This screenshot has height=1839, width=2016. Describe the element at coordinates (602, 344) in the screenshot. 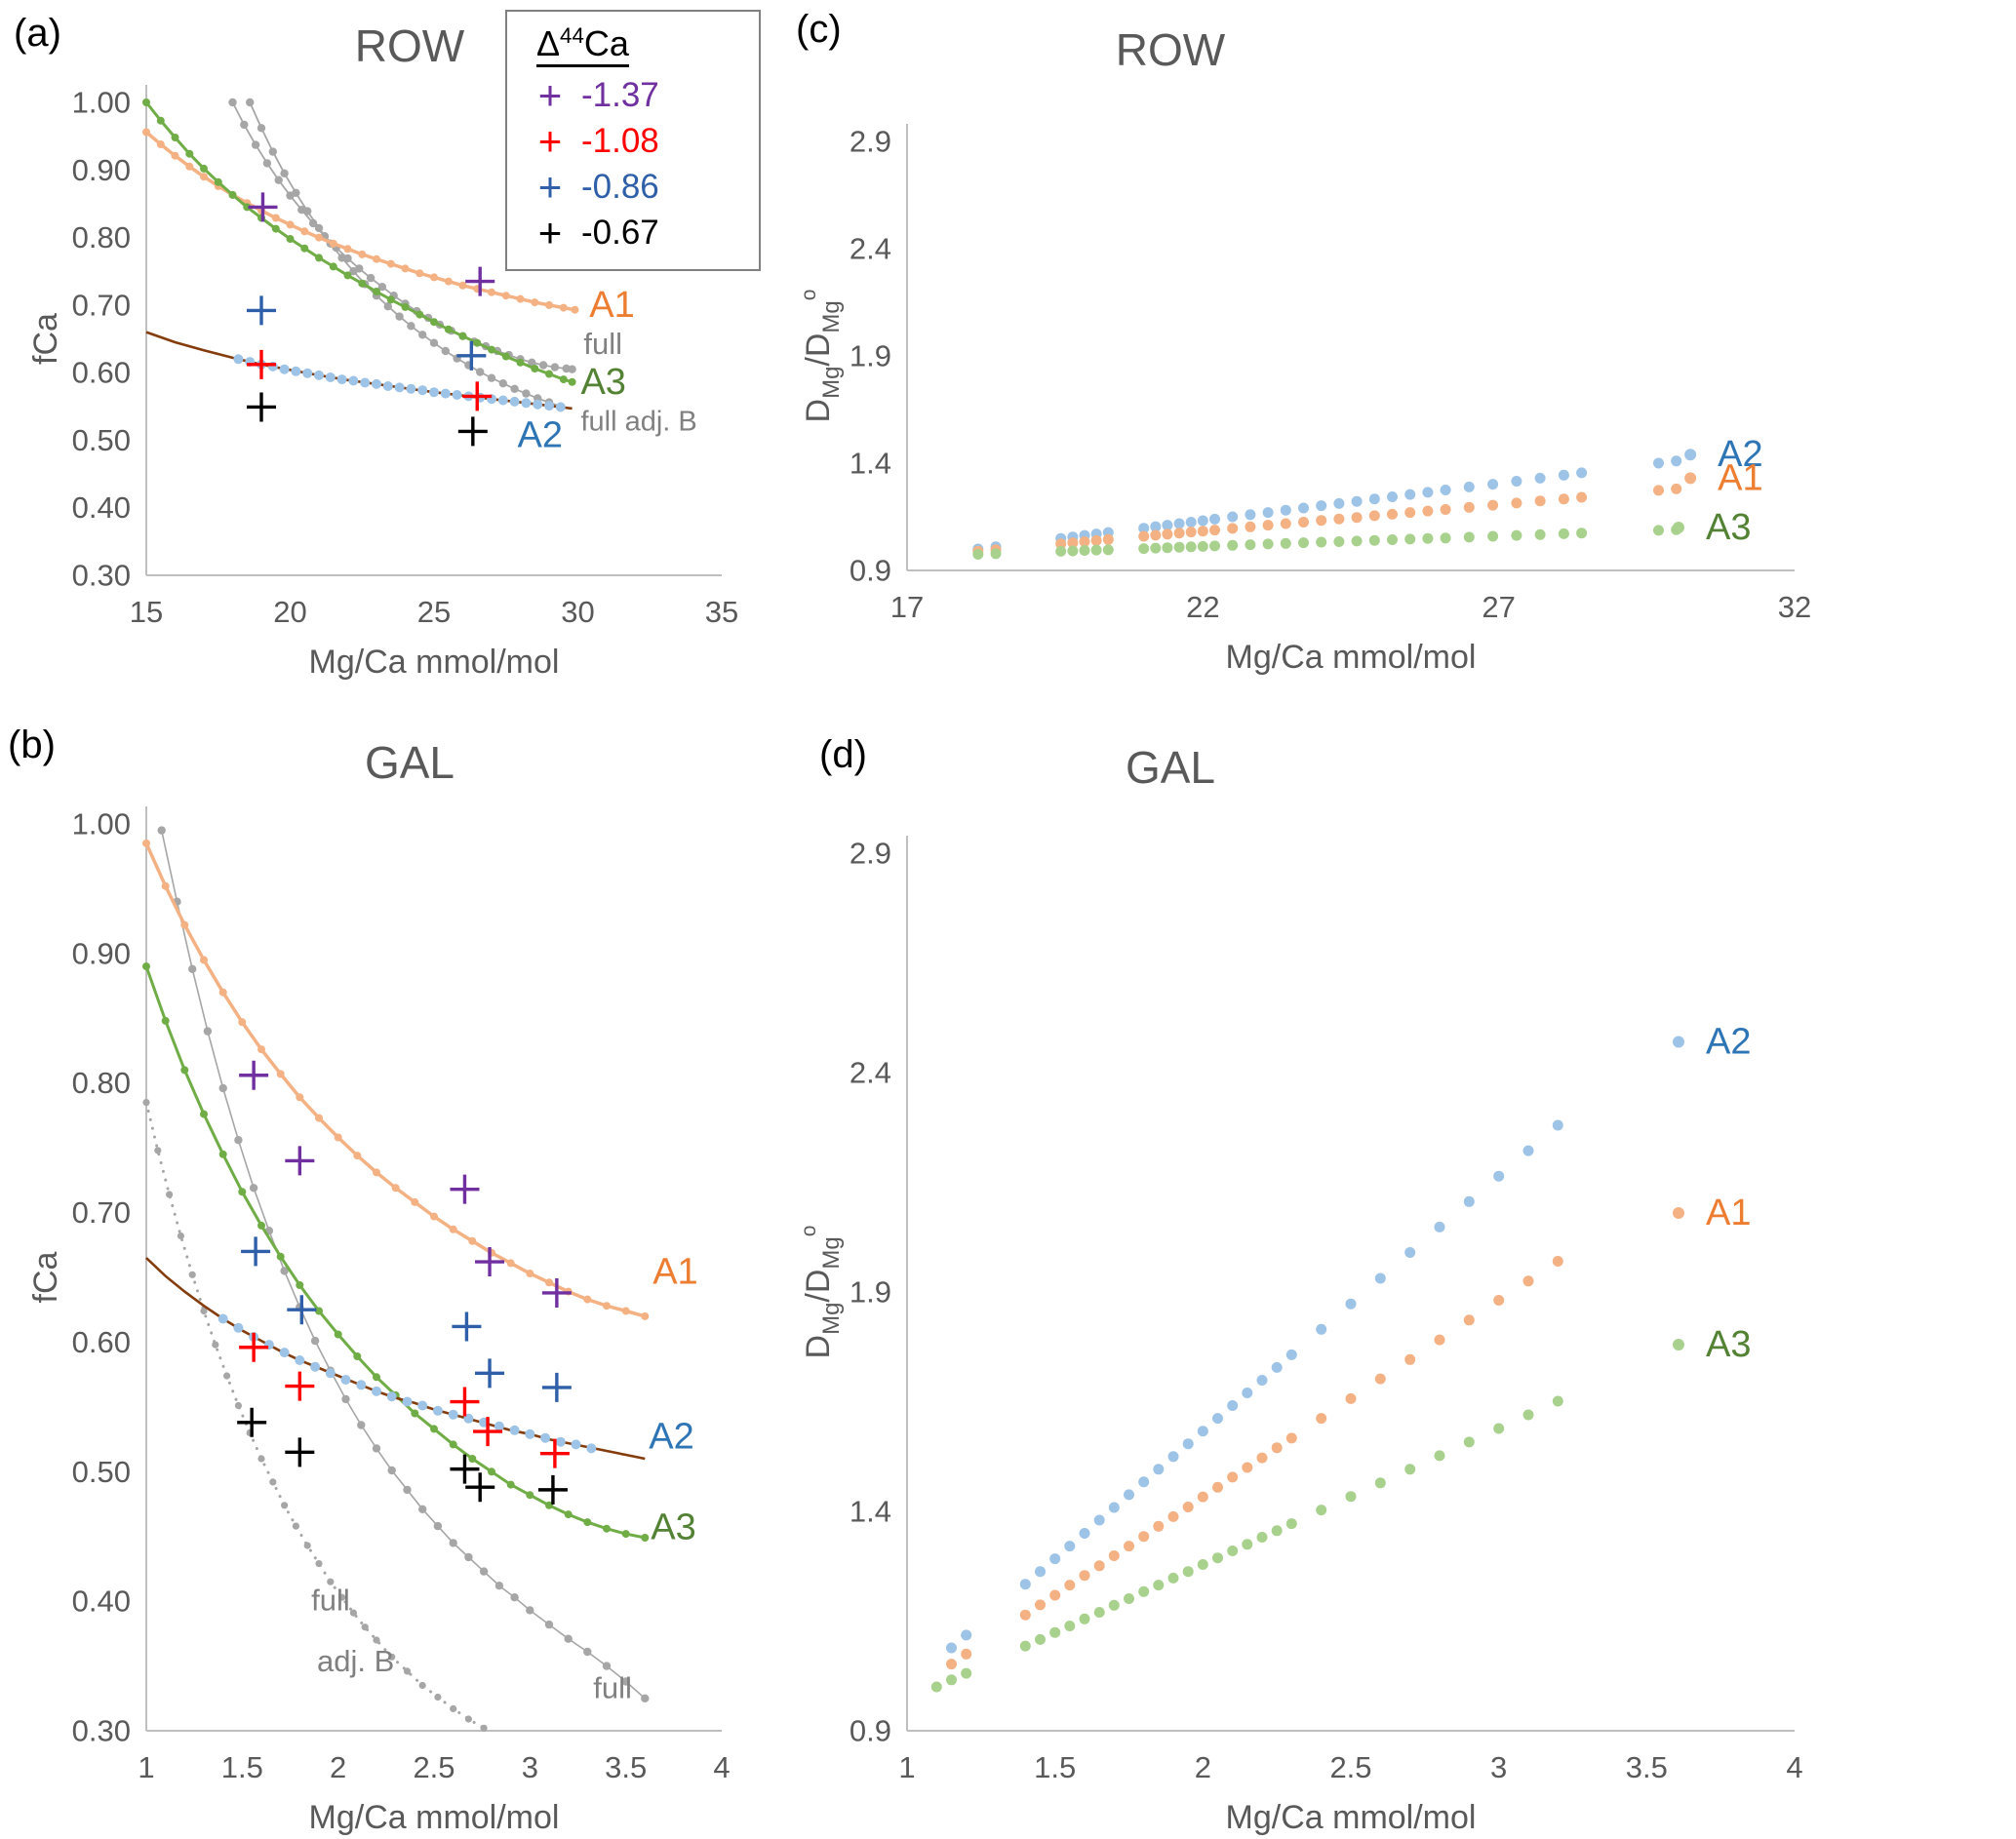

I see `series-label: full` at that location.